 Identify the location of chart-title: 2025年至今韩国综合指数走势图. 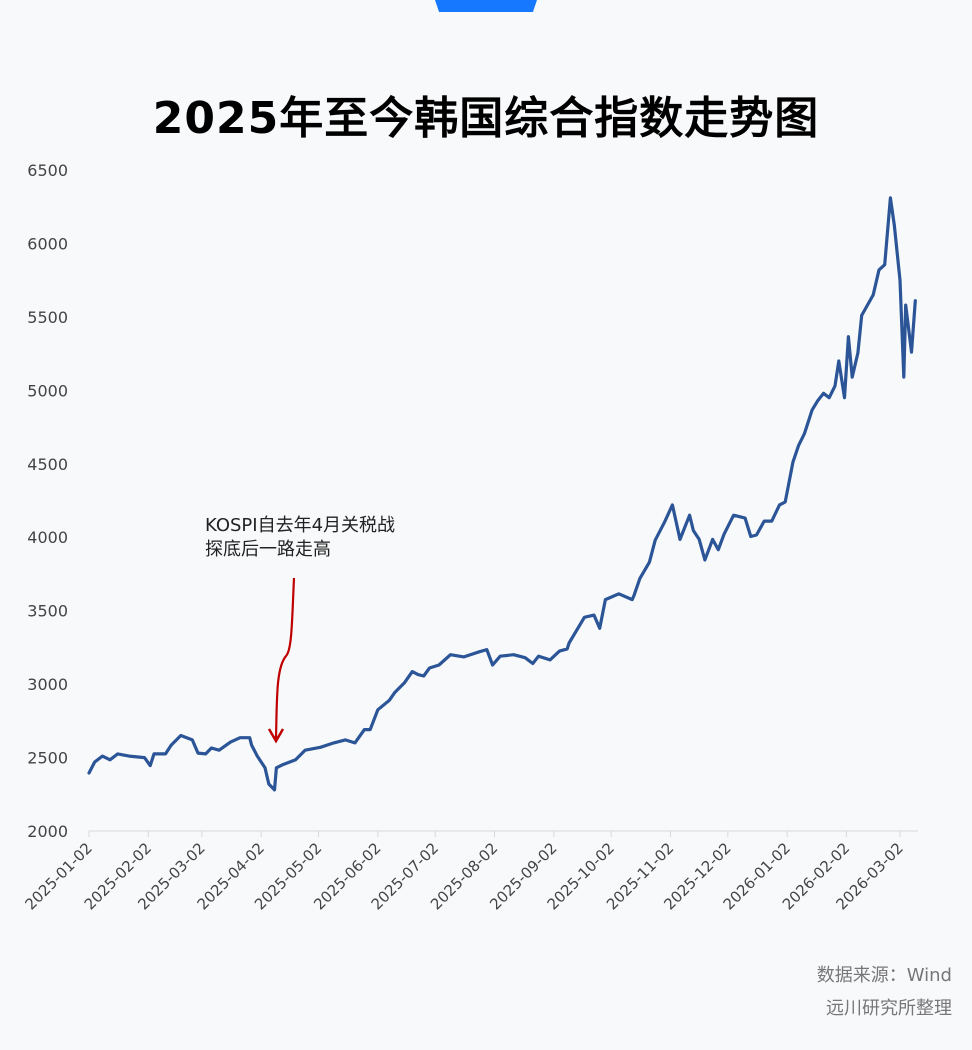
(486, 118).